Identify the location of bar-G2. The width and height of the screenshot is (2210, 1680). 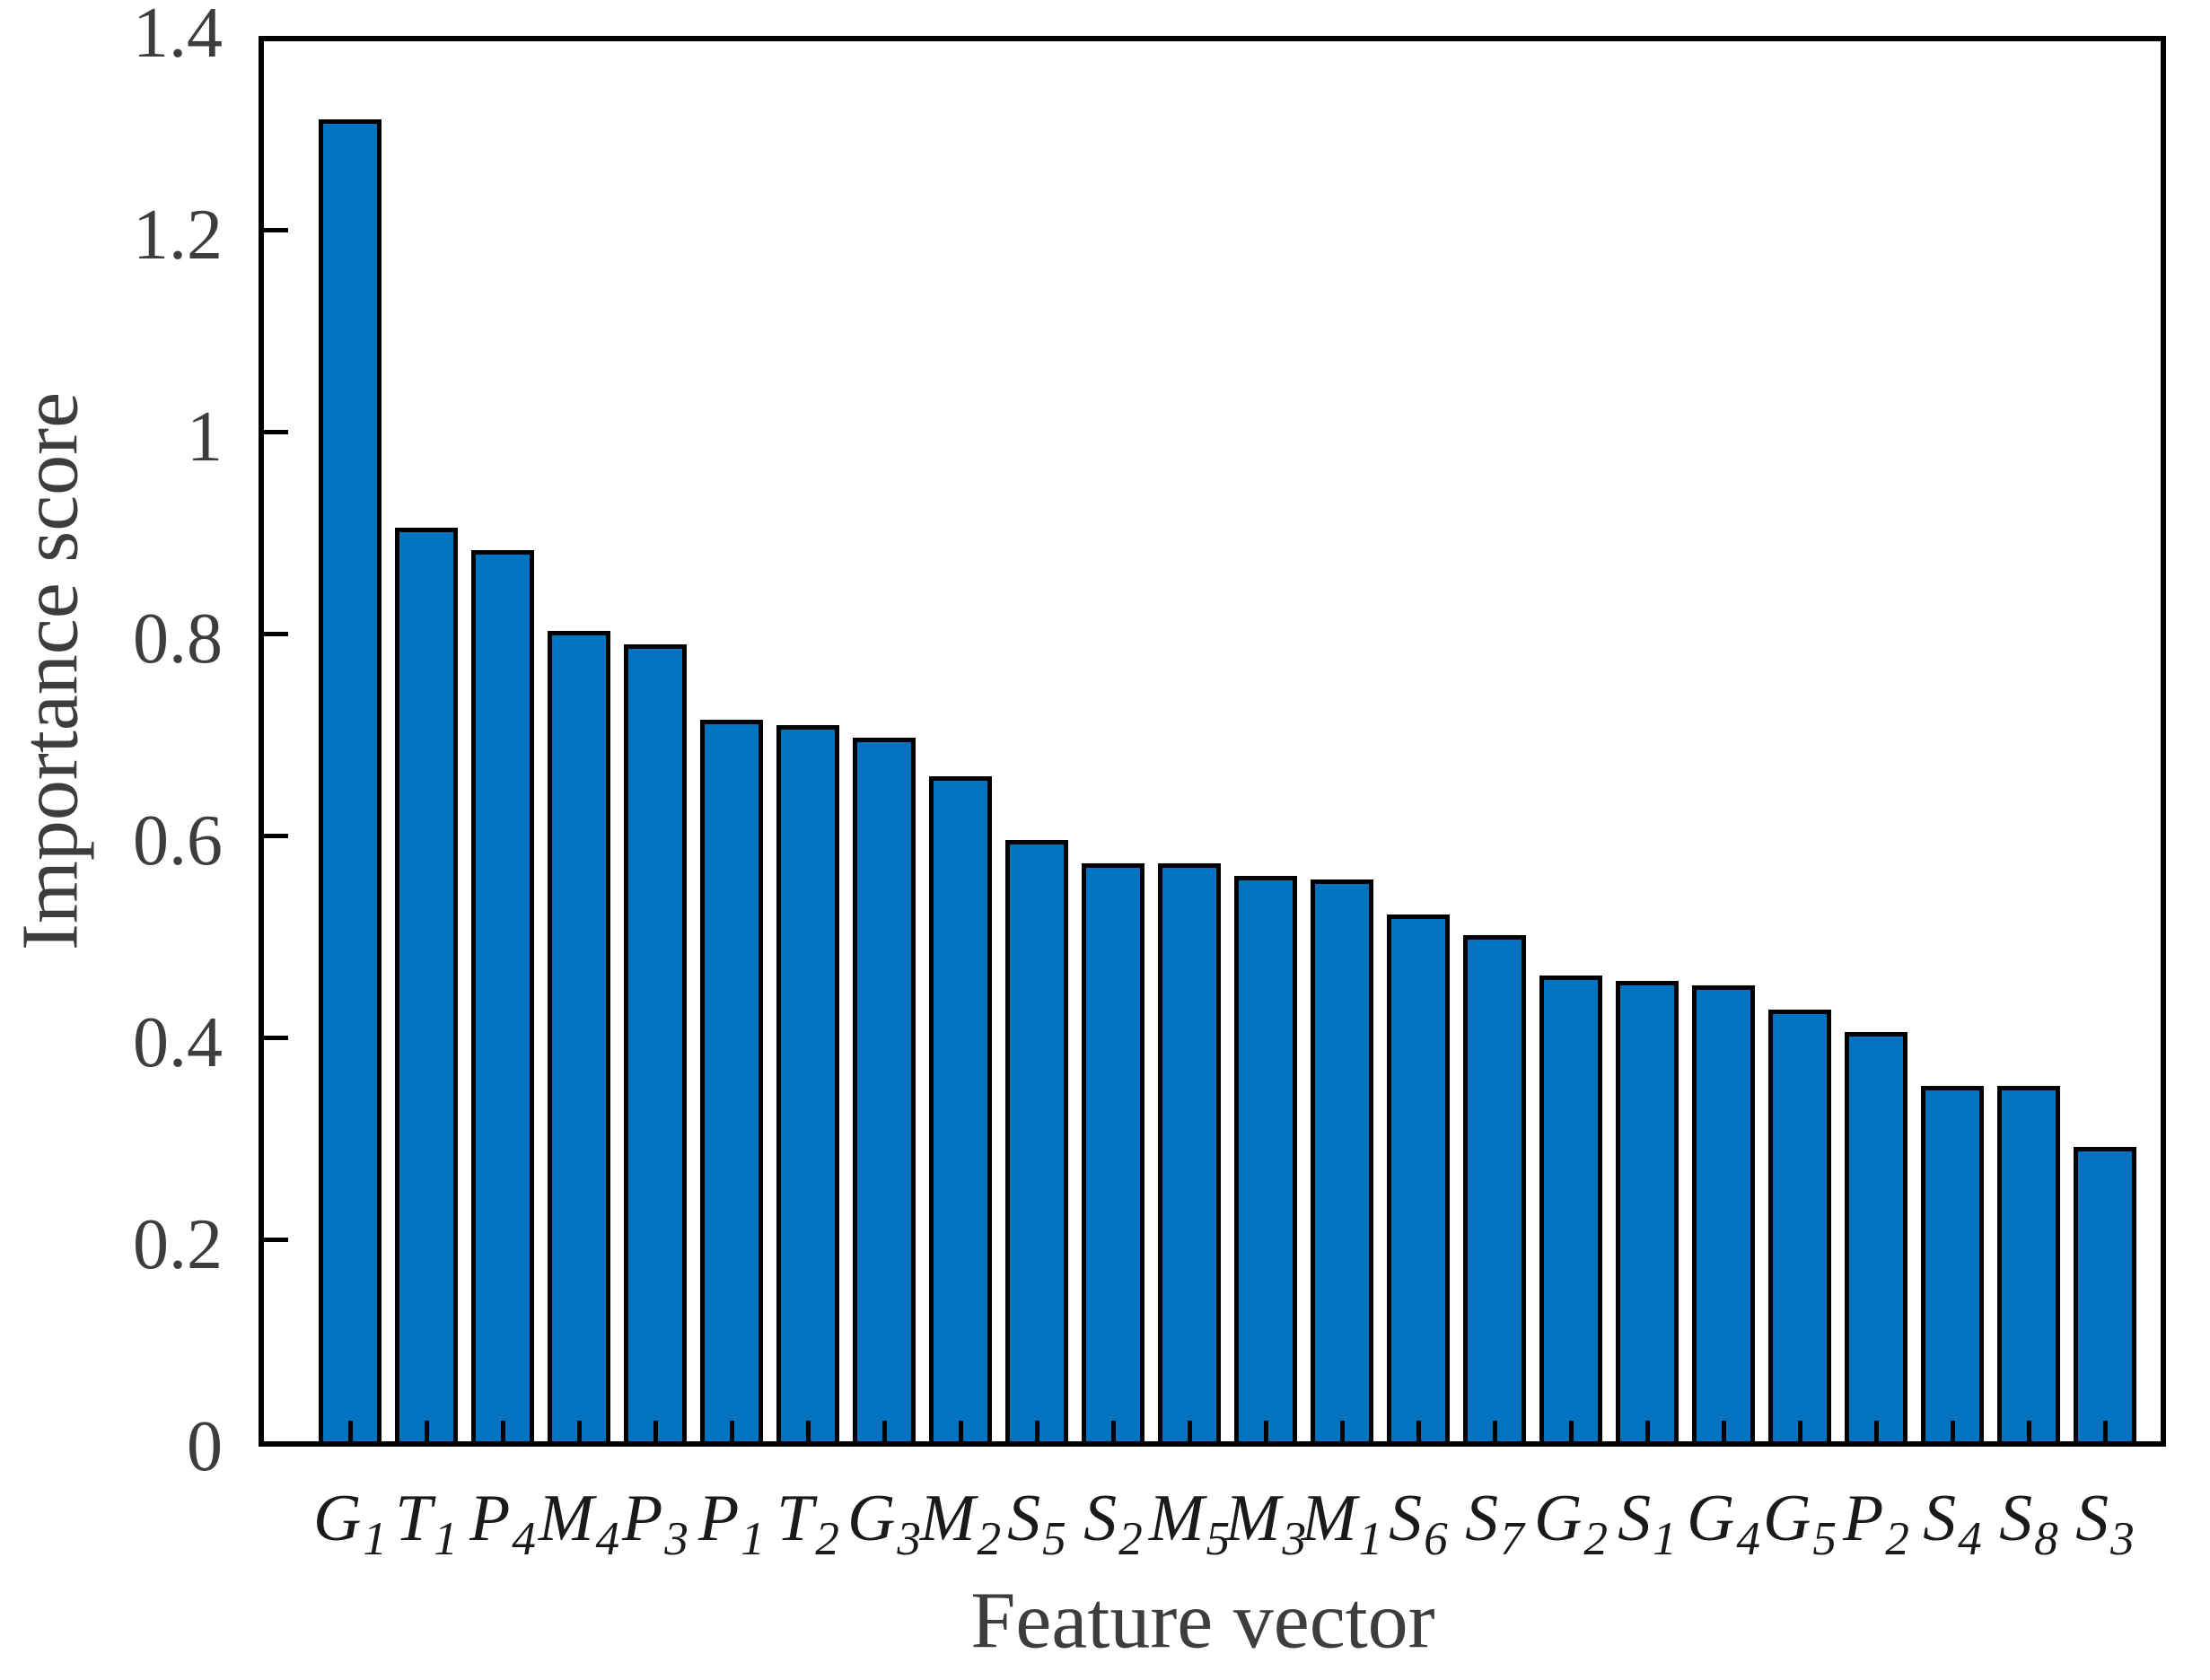
(1570, 1208).